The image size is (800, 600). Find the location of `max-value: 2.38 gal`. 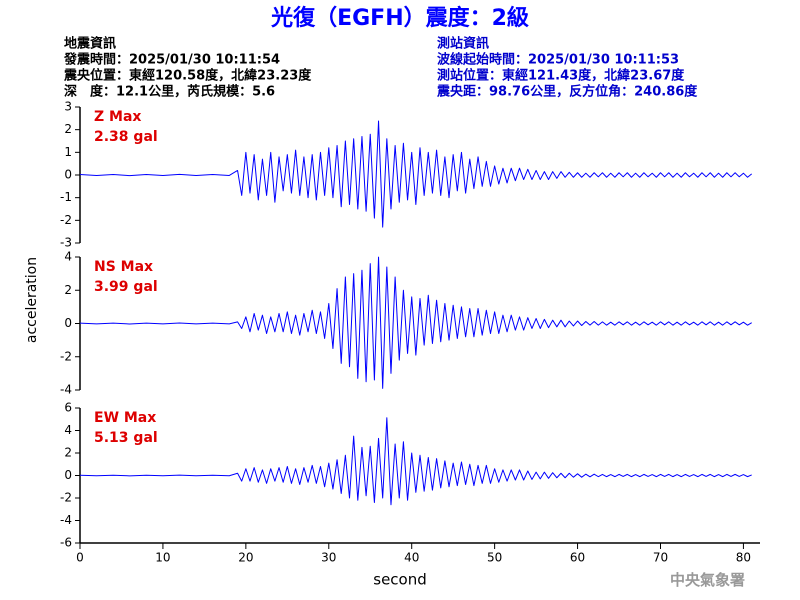

max-value: 2.38 gal is located at coordinates (126, 137).